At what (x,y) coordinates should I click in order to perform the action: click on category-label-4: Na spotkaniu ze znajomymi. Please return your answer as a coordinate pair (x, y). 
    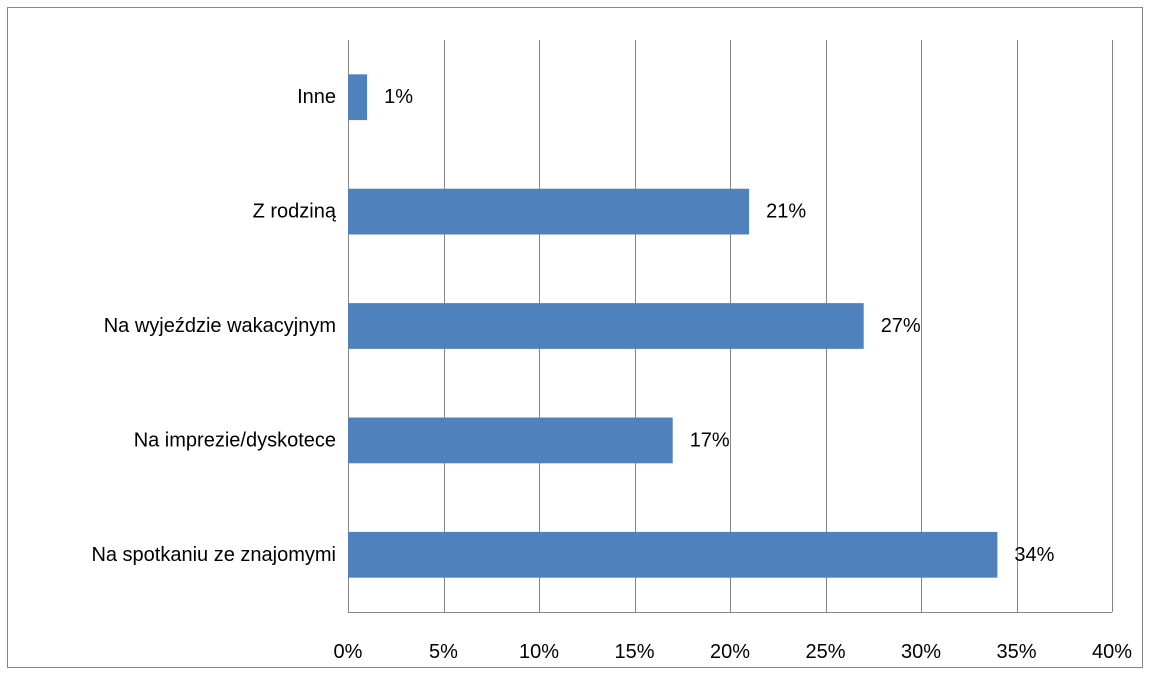
    Looking at the image, I should click on (213, 555).